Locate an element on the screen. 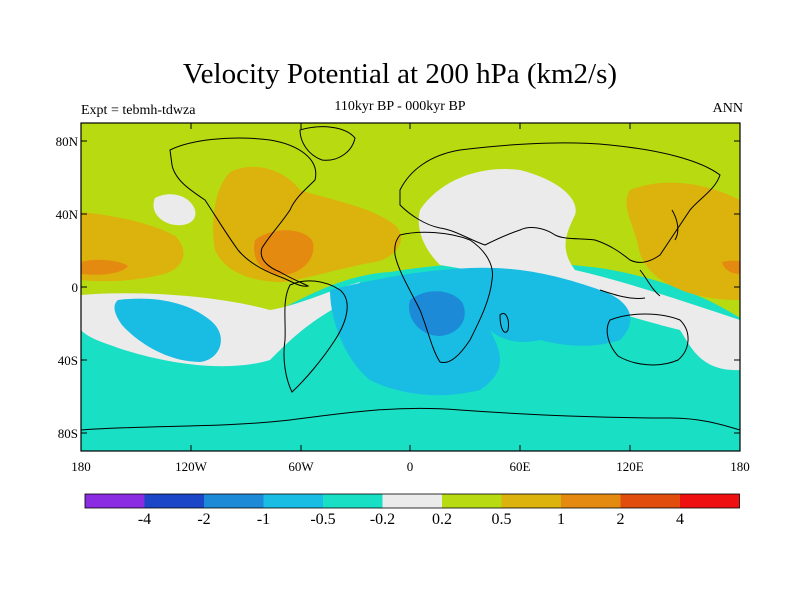 This screenshot has height=600, width=800. colorbar-label: -4 is located at coordinates (144, 519).